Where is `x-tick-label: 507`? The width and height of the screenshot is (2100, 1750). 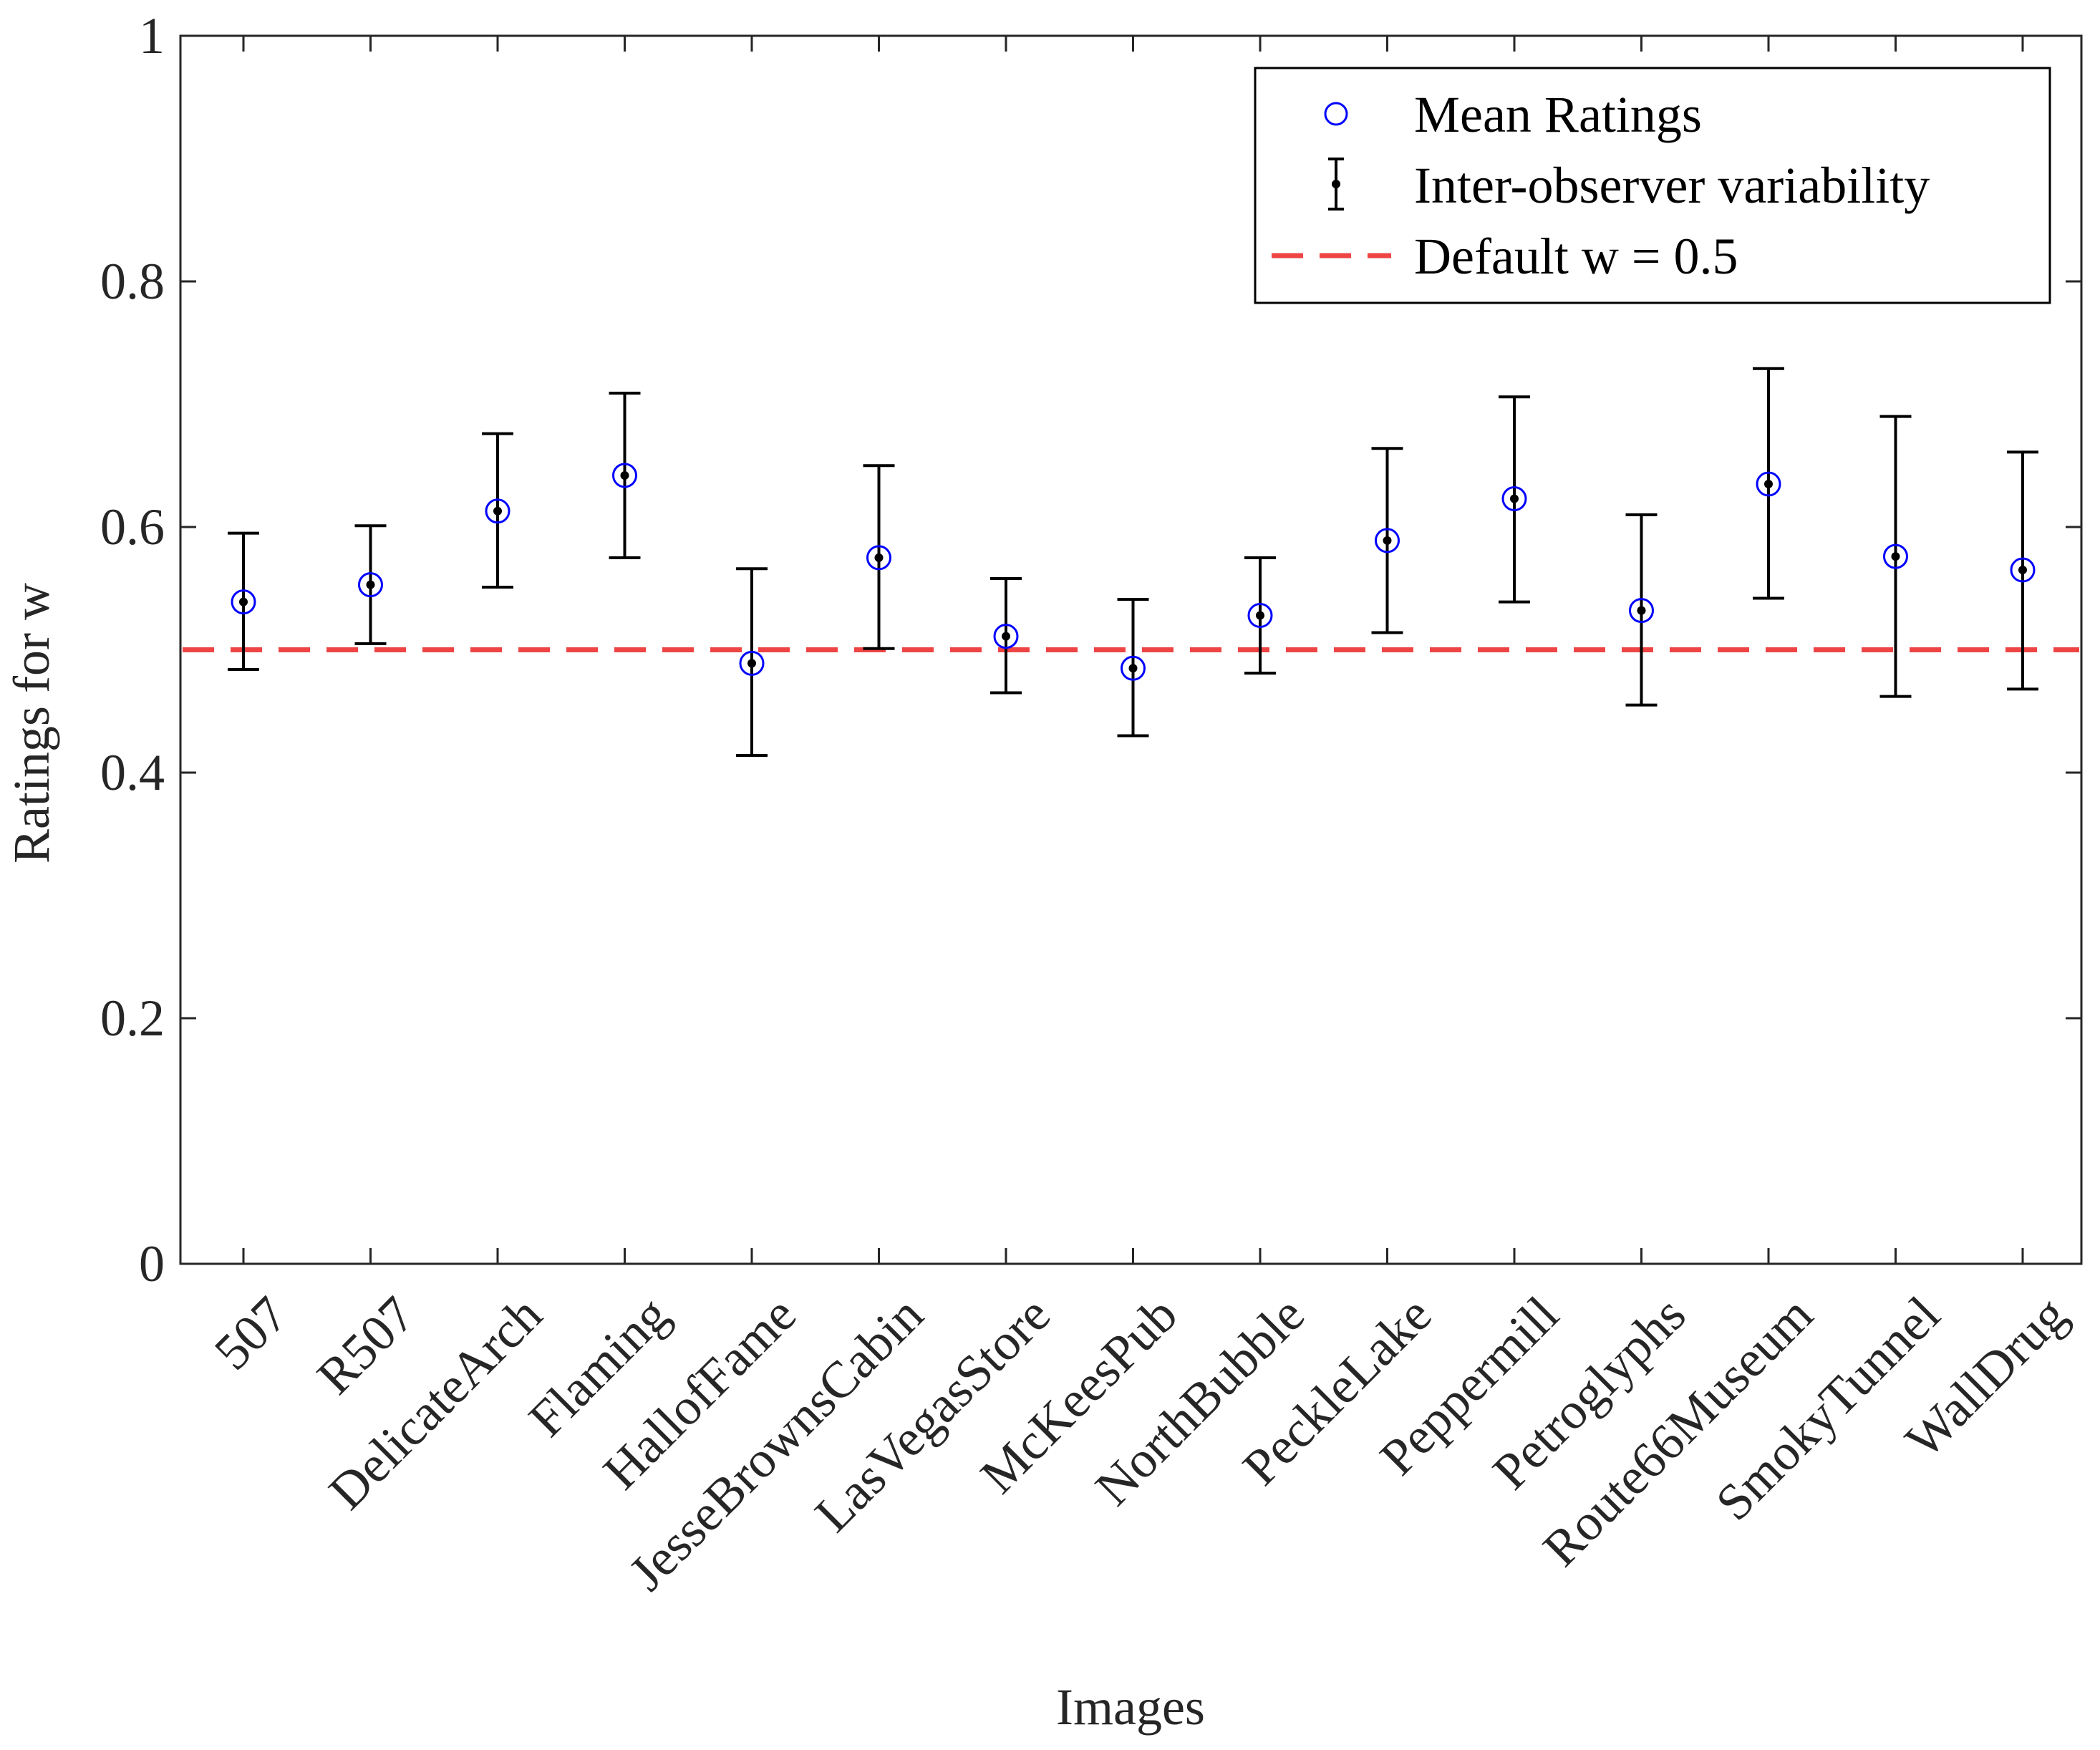 x-tick-label: 507 is located at coordinates (251, 1333).